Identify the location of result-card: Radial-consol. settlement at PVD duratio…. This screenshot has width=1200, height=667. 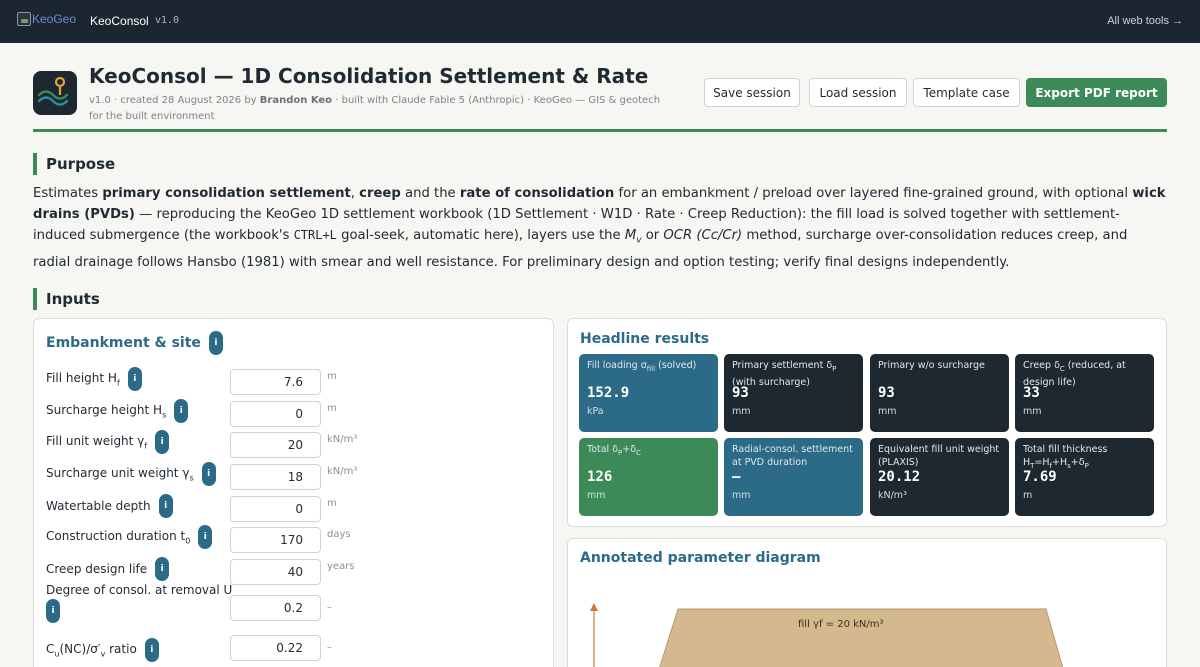
(793, 477).